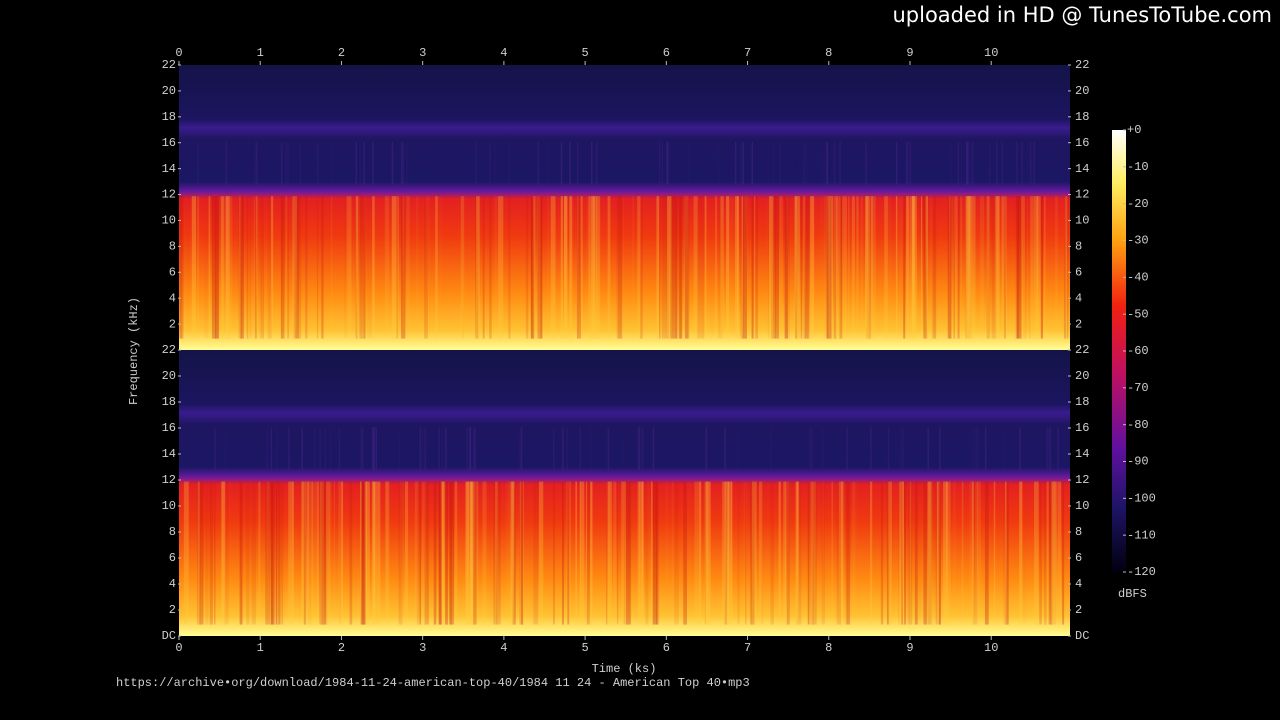 The image size is (1280, 720). Describe the element at coordinates (169, 402) in the screenshot. I see `y-tick-label: 18` at that location.